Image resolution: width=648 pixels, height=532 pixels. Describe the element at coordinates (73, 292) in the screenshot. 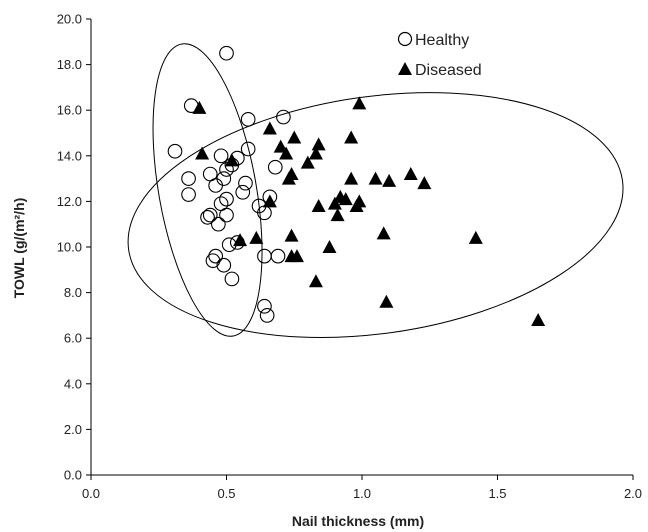

I see `y-tick-label: 8.0` at that location.